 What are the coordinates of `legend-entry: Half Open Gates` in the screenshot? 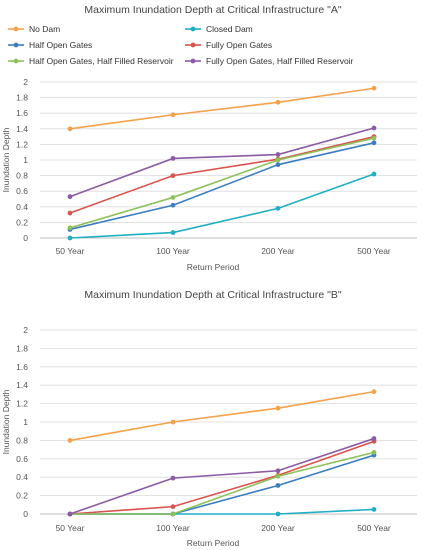 It's located at (60, 45).